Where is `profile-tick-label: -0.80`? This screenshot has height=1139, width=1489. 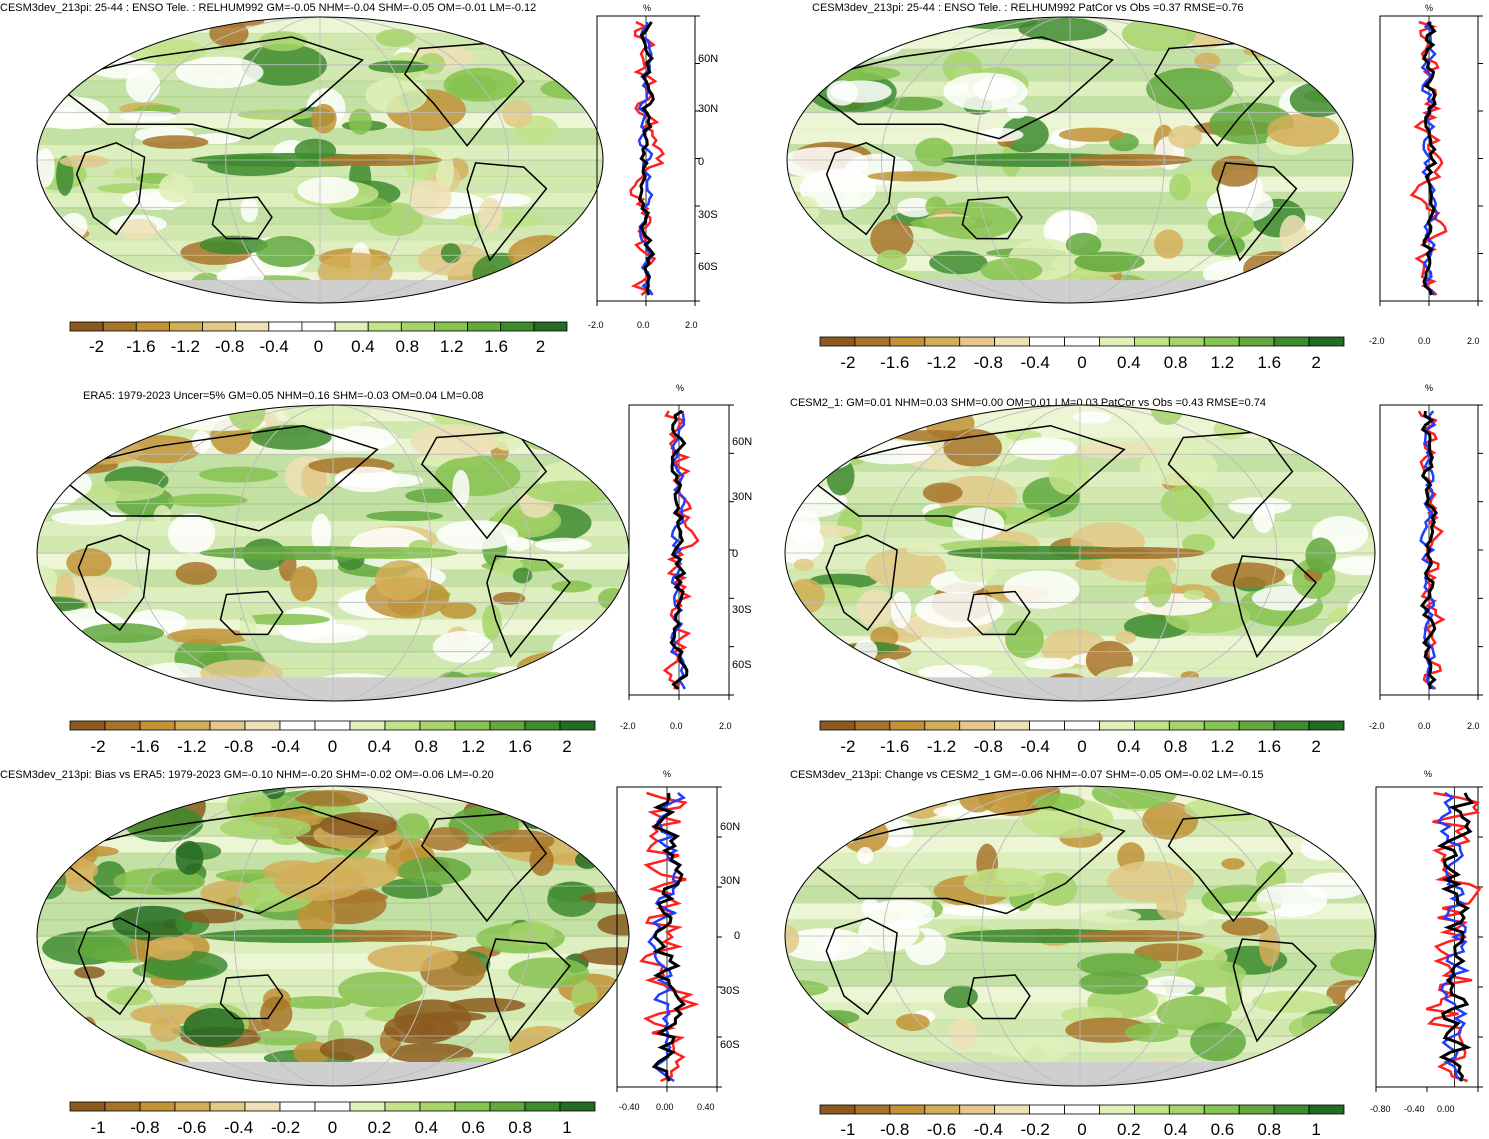
profile-tick-label: -0.80 is located at coordinates (1380, 1109).